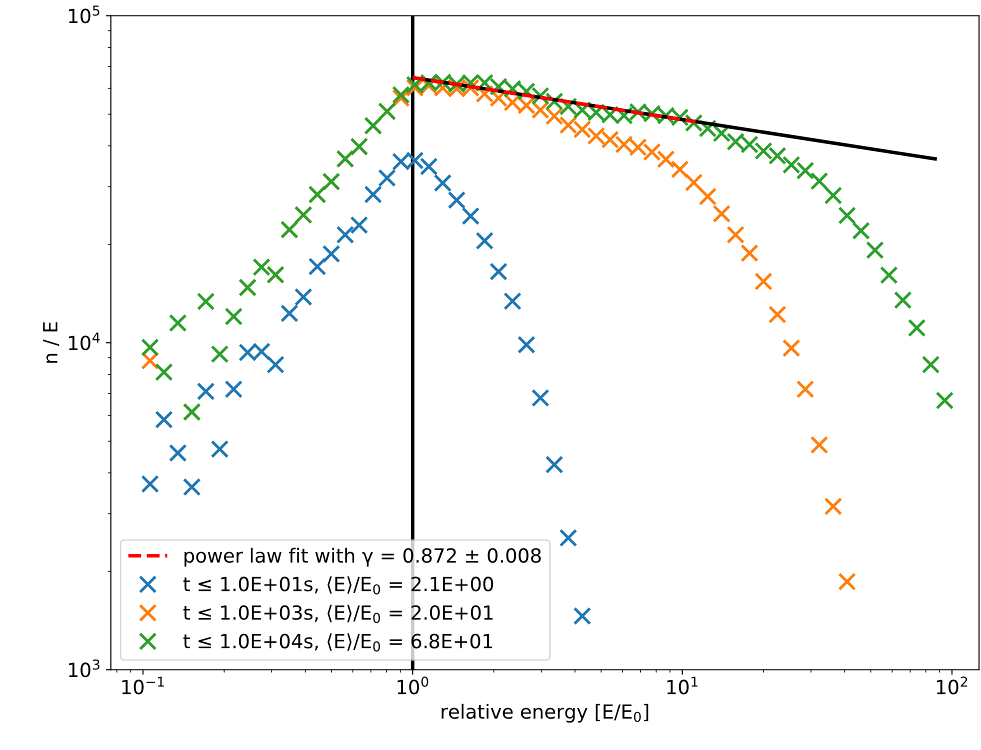  What do you see at coordinates (337, 642) in the screenshot?
I see `legend-label: t ≤ 1.0E+04s, ⟨E⟩/E$_{0}$ = 6.8E+01` at bounding box center [337, 642].